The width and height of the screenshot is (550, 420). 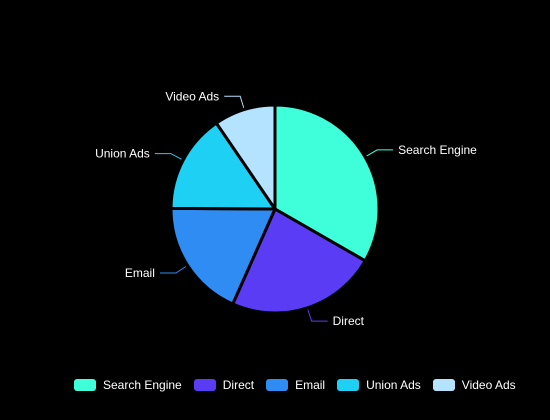 I want to click on slice-label: Direct, so click(x=349, y=321).